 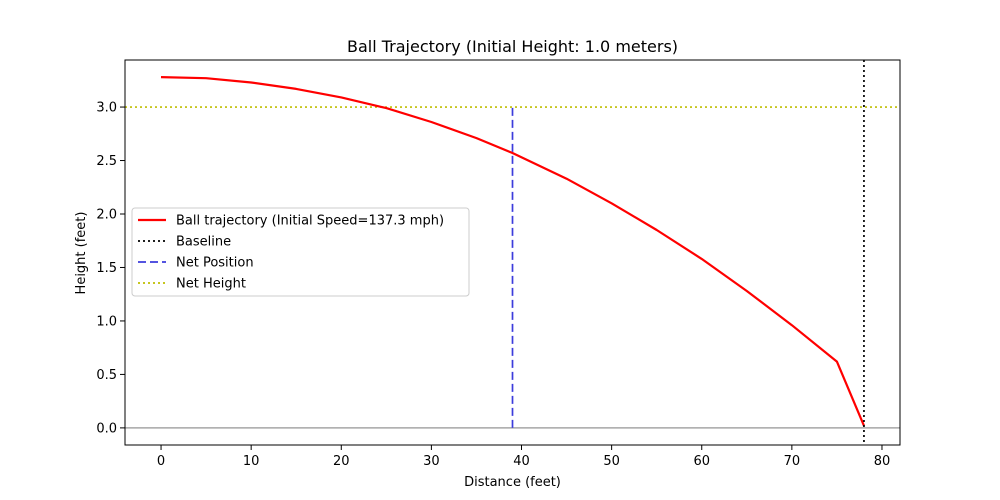 What do you see at coordinates (106, 161) in the screenshot?
I see `y-tick-label: 2.5` at bounding box center [106, 161].